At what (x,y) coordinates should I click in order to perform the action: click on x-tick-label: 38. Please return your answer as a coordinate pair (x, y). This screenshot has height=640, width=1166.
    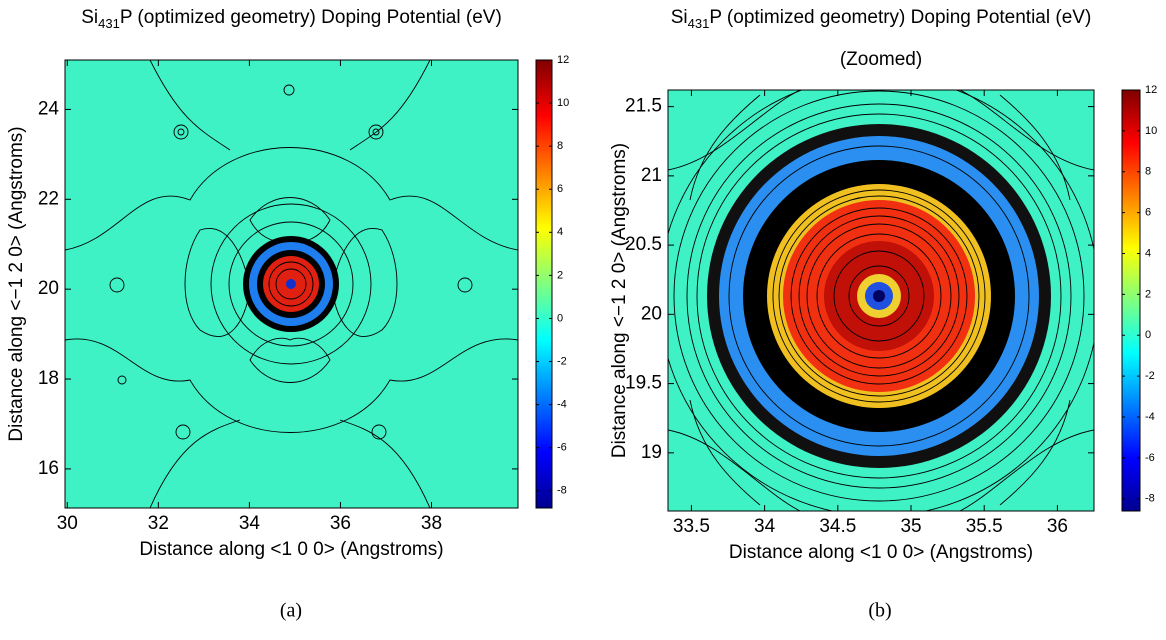
    Looking at the image, I should click on (431, 523).